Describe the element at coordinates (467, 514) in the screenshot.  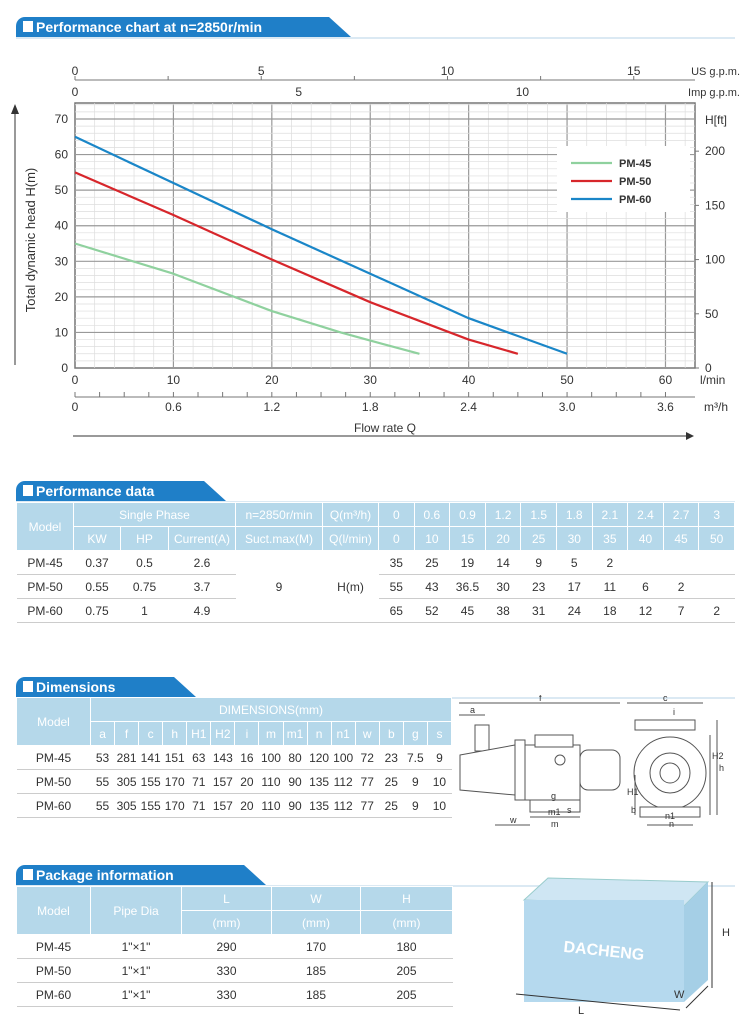
I see `q-m3h-value: 0.9` at that location.